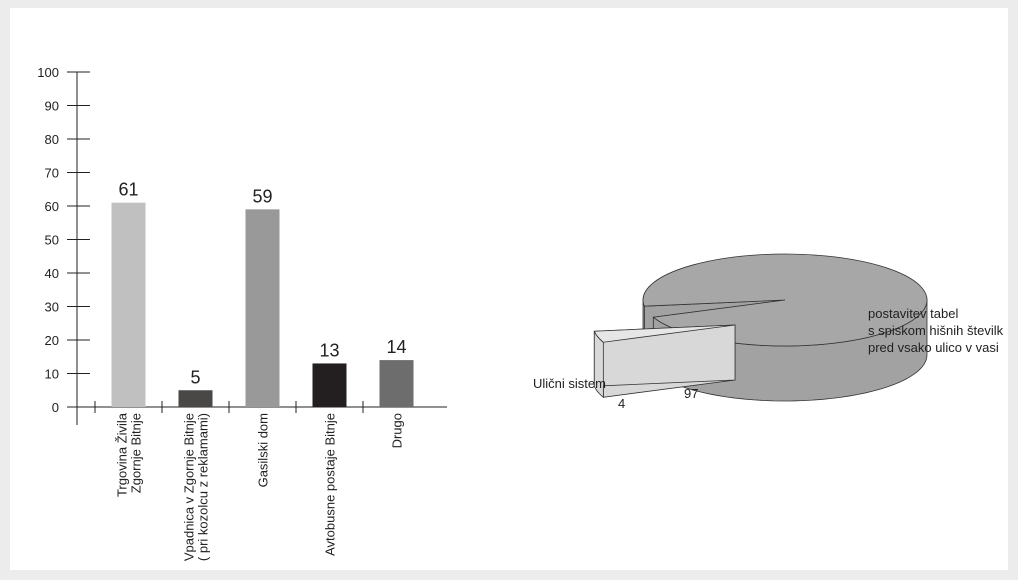  What do you see at coordinates (329, 350) in the screenshot?
I see `value-label: 13` at bounding box center [329, 350].